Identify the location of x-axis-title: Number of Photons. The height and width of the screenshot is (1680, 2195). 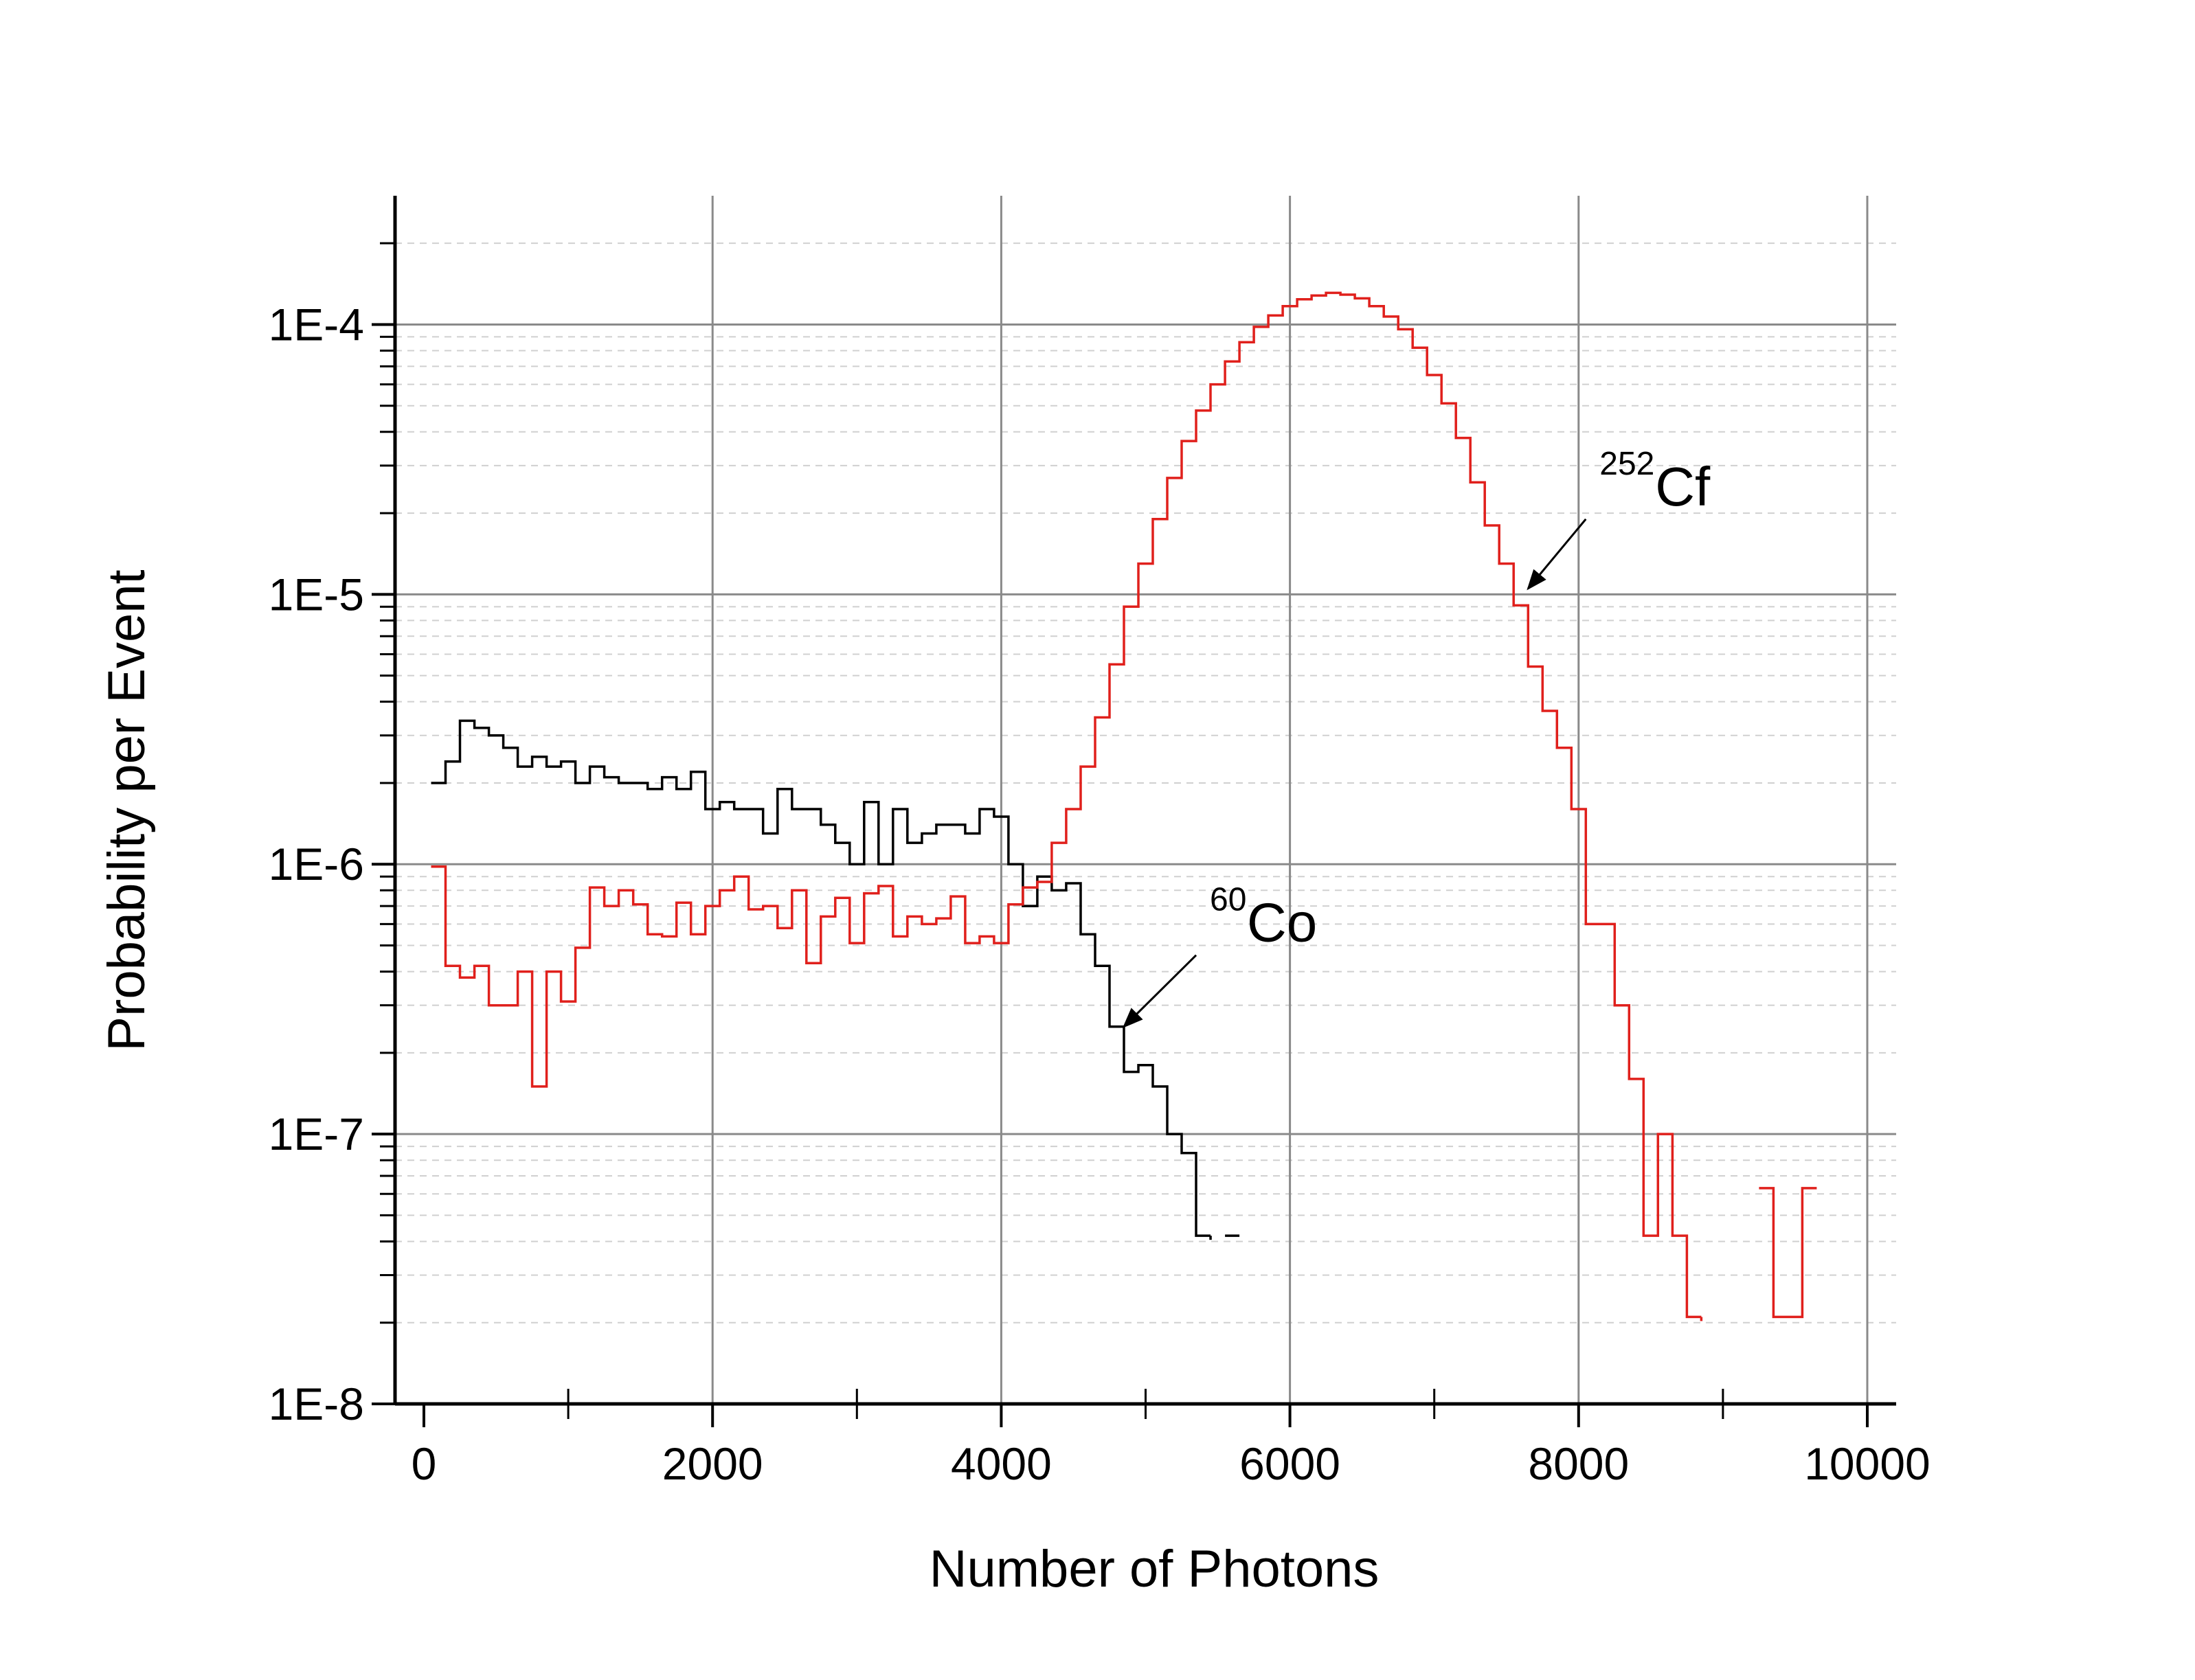
(1155, 1569).